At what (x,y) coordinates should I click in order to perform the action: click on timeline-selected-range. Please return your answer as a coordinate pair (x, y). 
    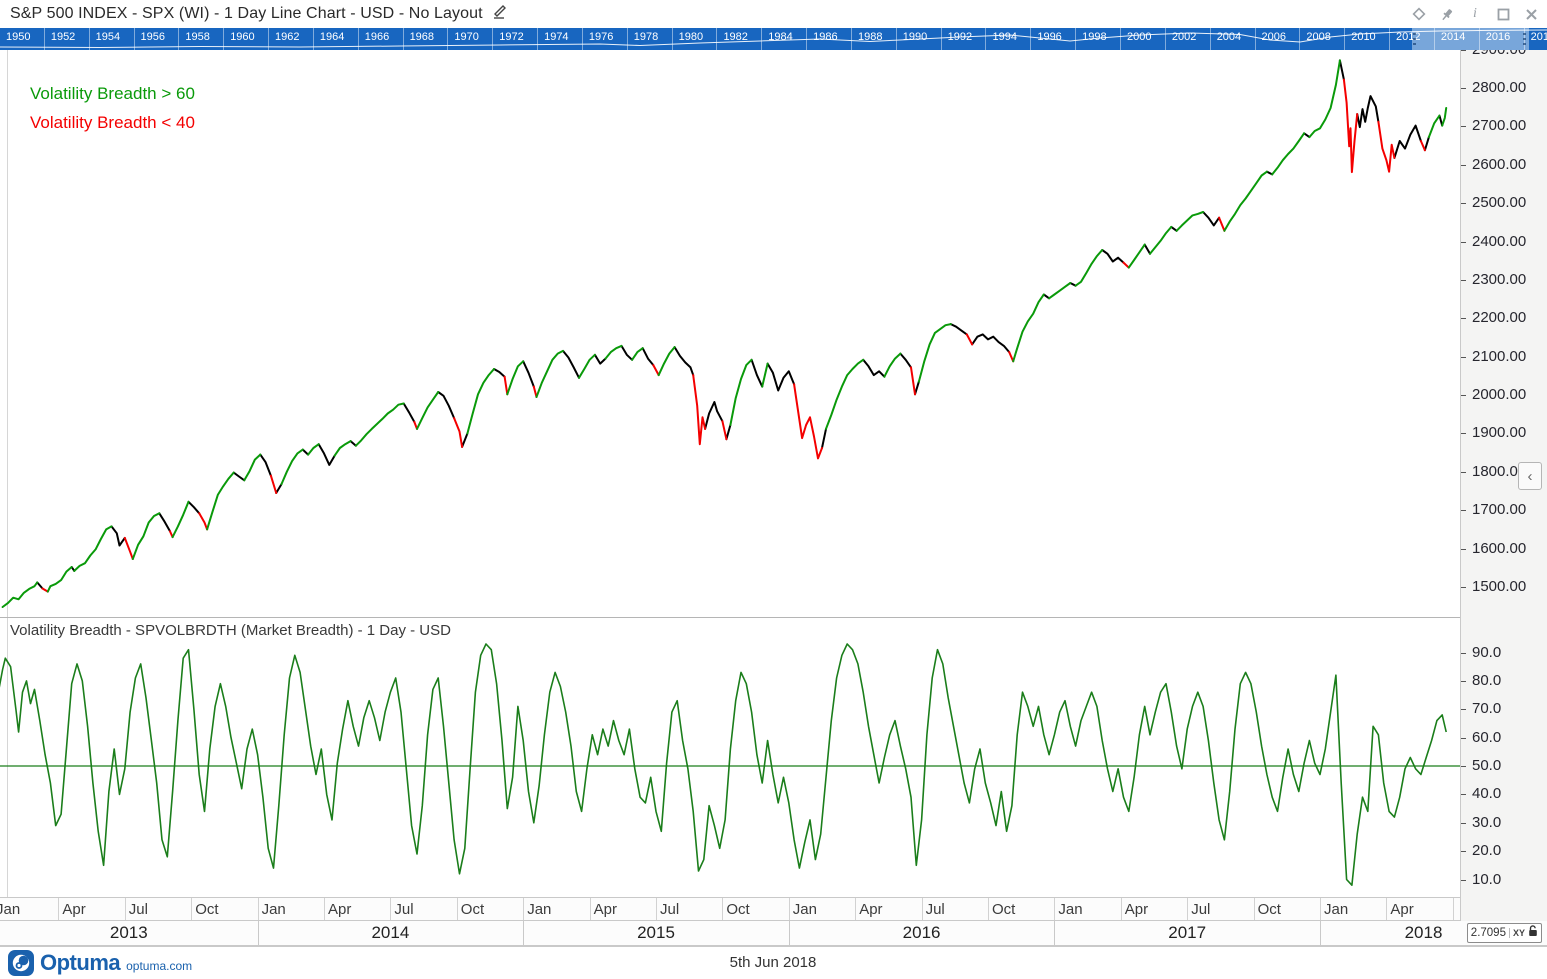
    Looking at the image, I should click on (1470, 39).